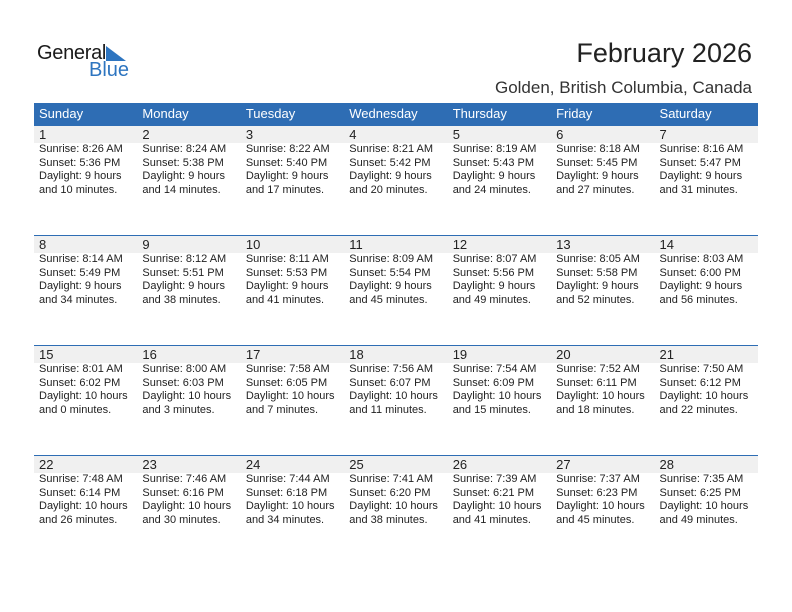 The height and width of the screenshot is (612, 792). I want to click on weekday-sunday: Sunday, so click(61, 113).